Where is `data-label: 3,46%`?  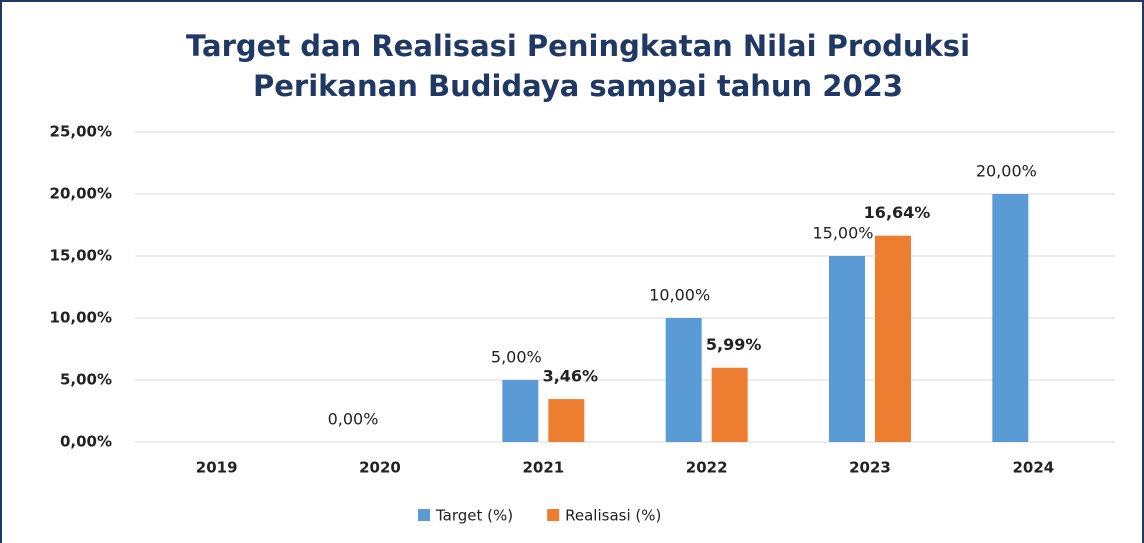 data-label: 3,46% is located at coordinates (571, 376).